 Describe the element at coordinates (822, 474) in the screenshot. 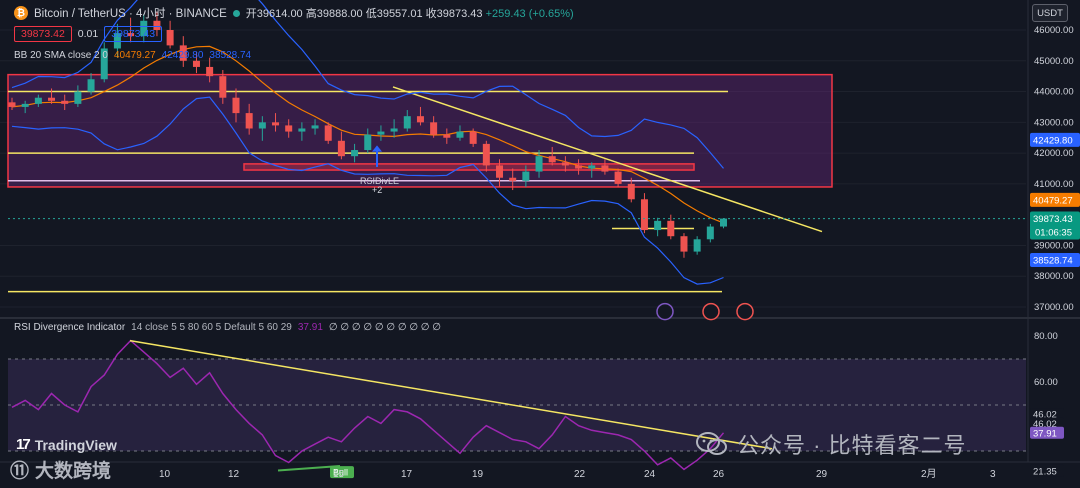

I see `time-tick-label: 29` at that location.